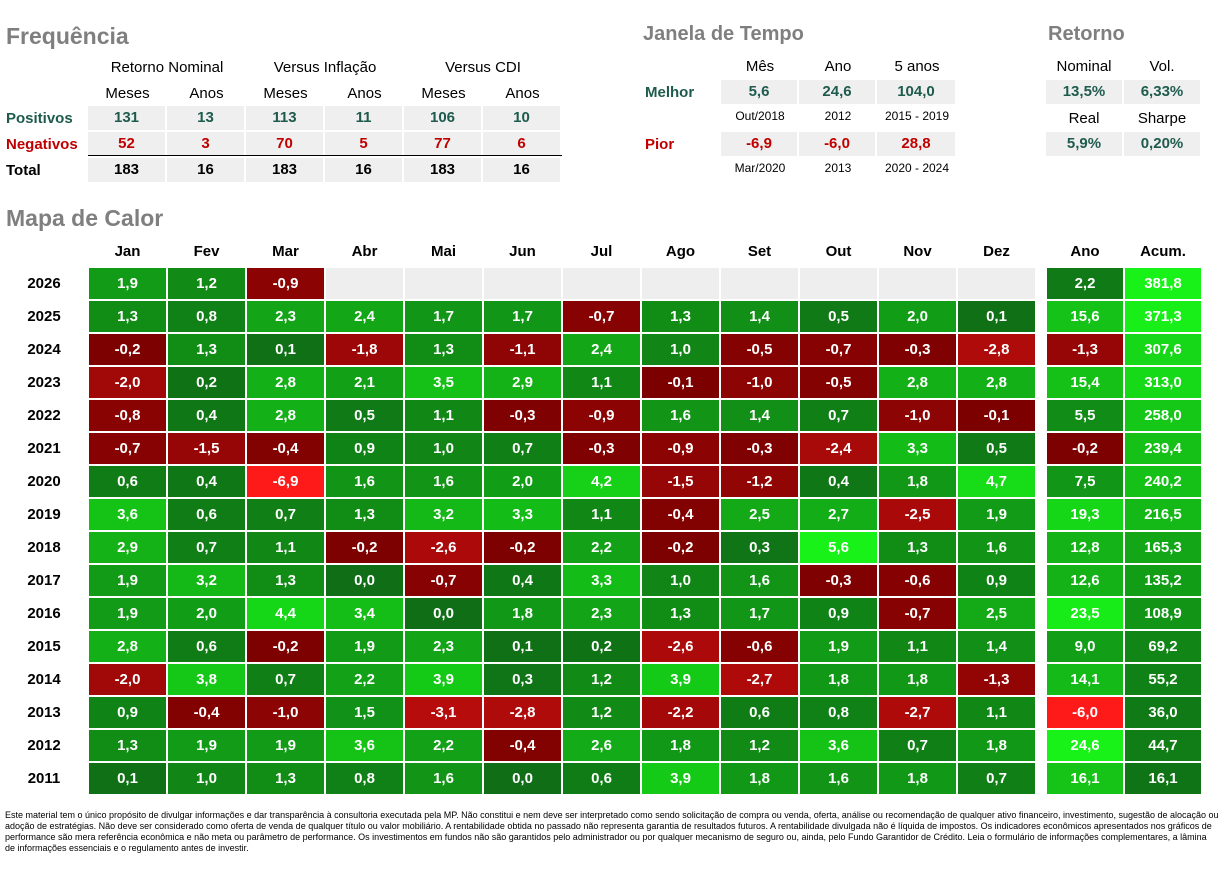  I want to click on year-label: 2016, so click(44, 613).